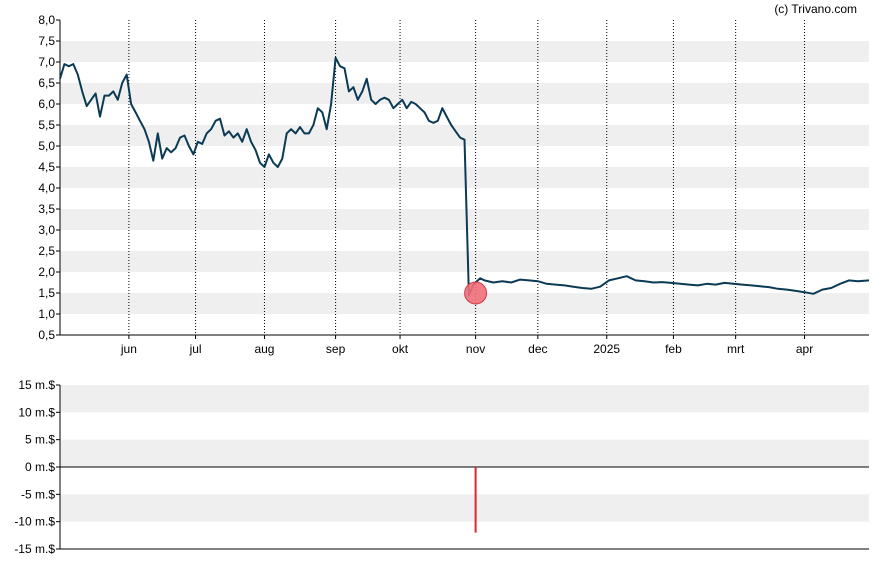 This screenshot has width=888, height=565. What do you see at coordinates (336, 349) in the screenshot?
I see `x-tick-label: sep` at bounding box center [336, 349].